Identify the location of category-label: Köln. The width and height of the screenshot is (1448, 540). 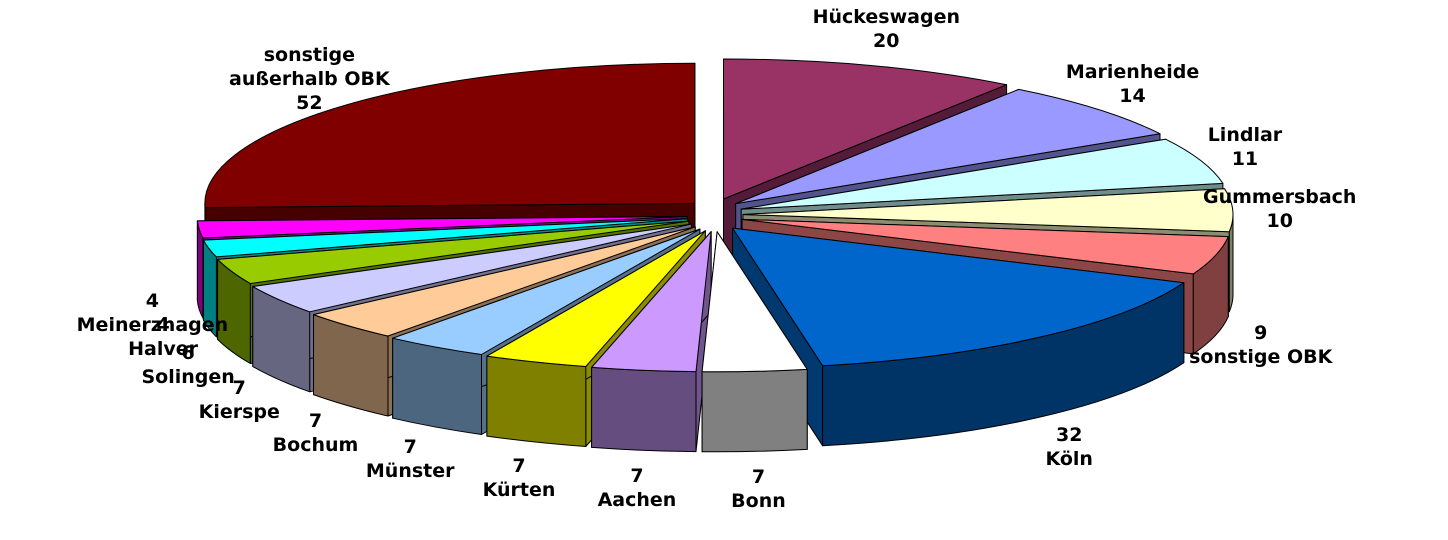
(1069, 458).